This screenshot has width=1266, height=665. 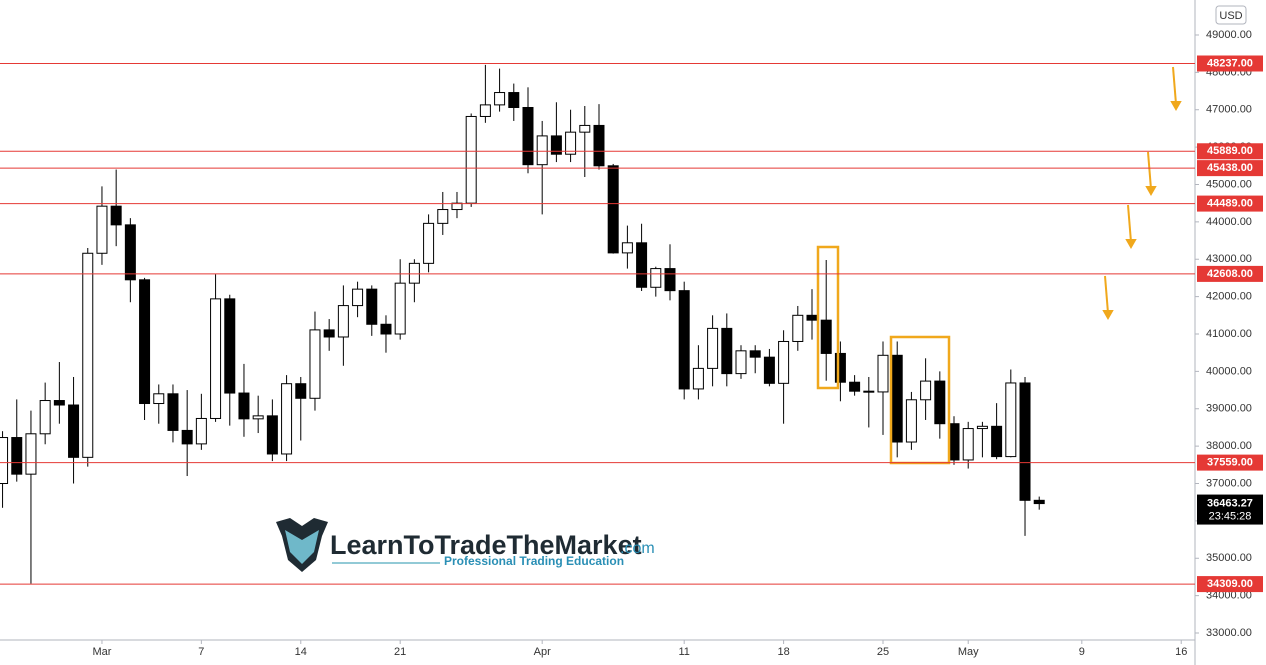 I want to click on level-label: 44489.00, so click(x=1230, y=203).